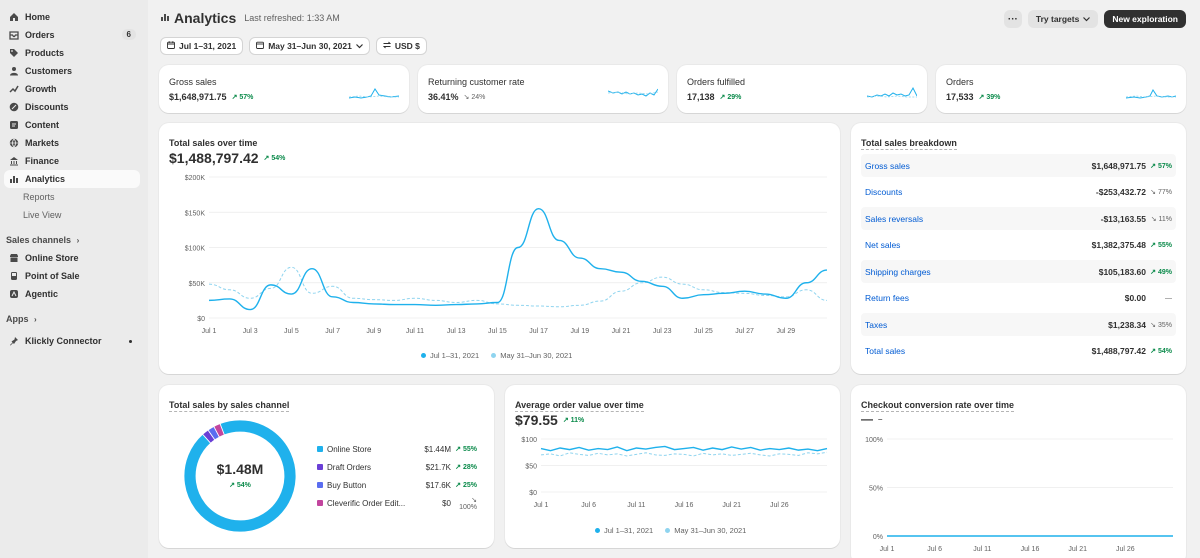  I want to click on breakdown-value: $105,183.60, so click(1122, 271).